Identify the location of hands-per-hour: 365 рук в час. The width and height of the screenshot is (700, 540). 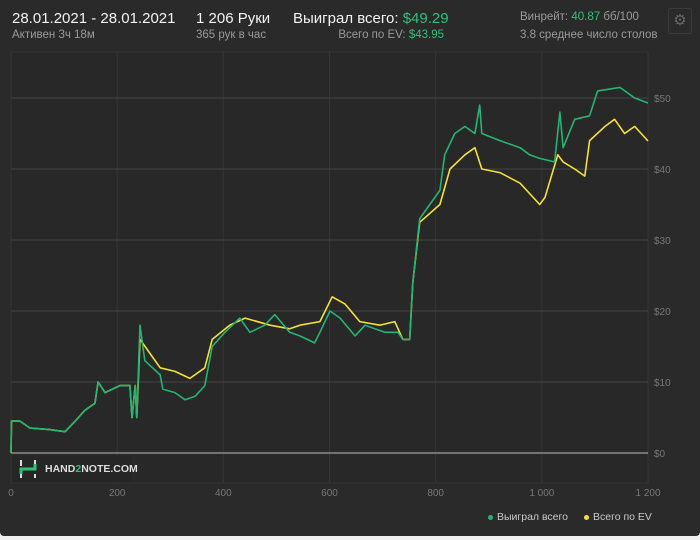
(231, 35).